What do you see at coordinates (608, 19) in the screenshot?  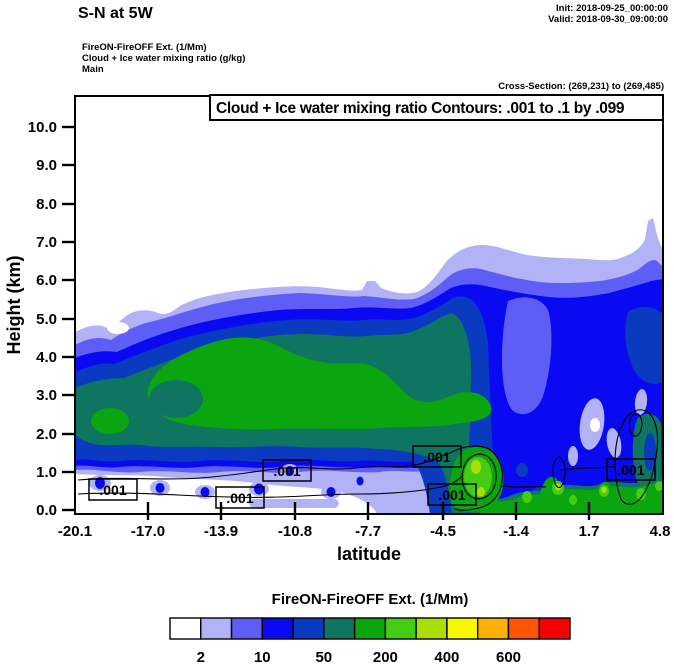 I see `valid-time-label: Valid: 2018-09-30_09:00:00` at bounding box center [608, 19].